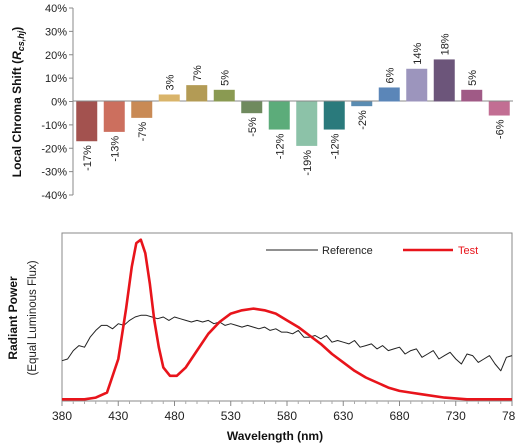  Describe the element at coordinates (56, 79) in the screenshot. I see `chart1-y-tick-label: 10%` at that location.